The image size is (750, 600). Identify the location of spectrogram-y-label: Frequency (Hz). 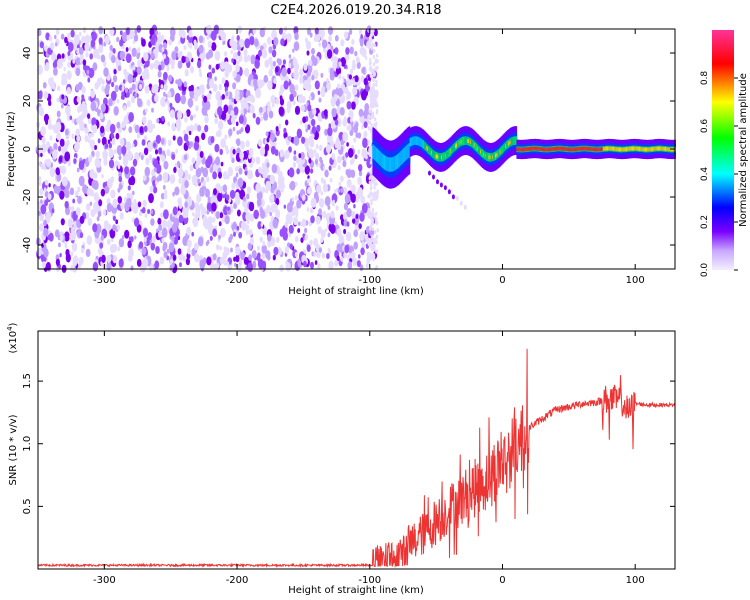
(11, 149).